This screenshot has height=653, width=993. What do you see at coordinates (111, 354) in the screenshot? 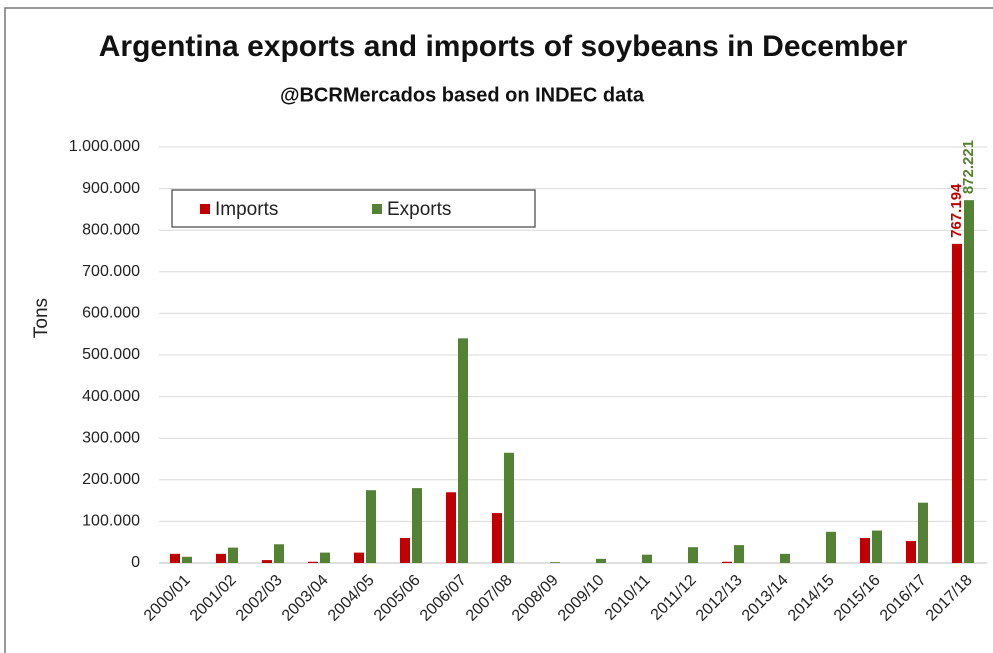
I see `y-tick-label: 500.000` at bounding box center [111, 354].